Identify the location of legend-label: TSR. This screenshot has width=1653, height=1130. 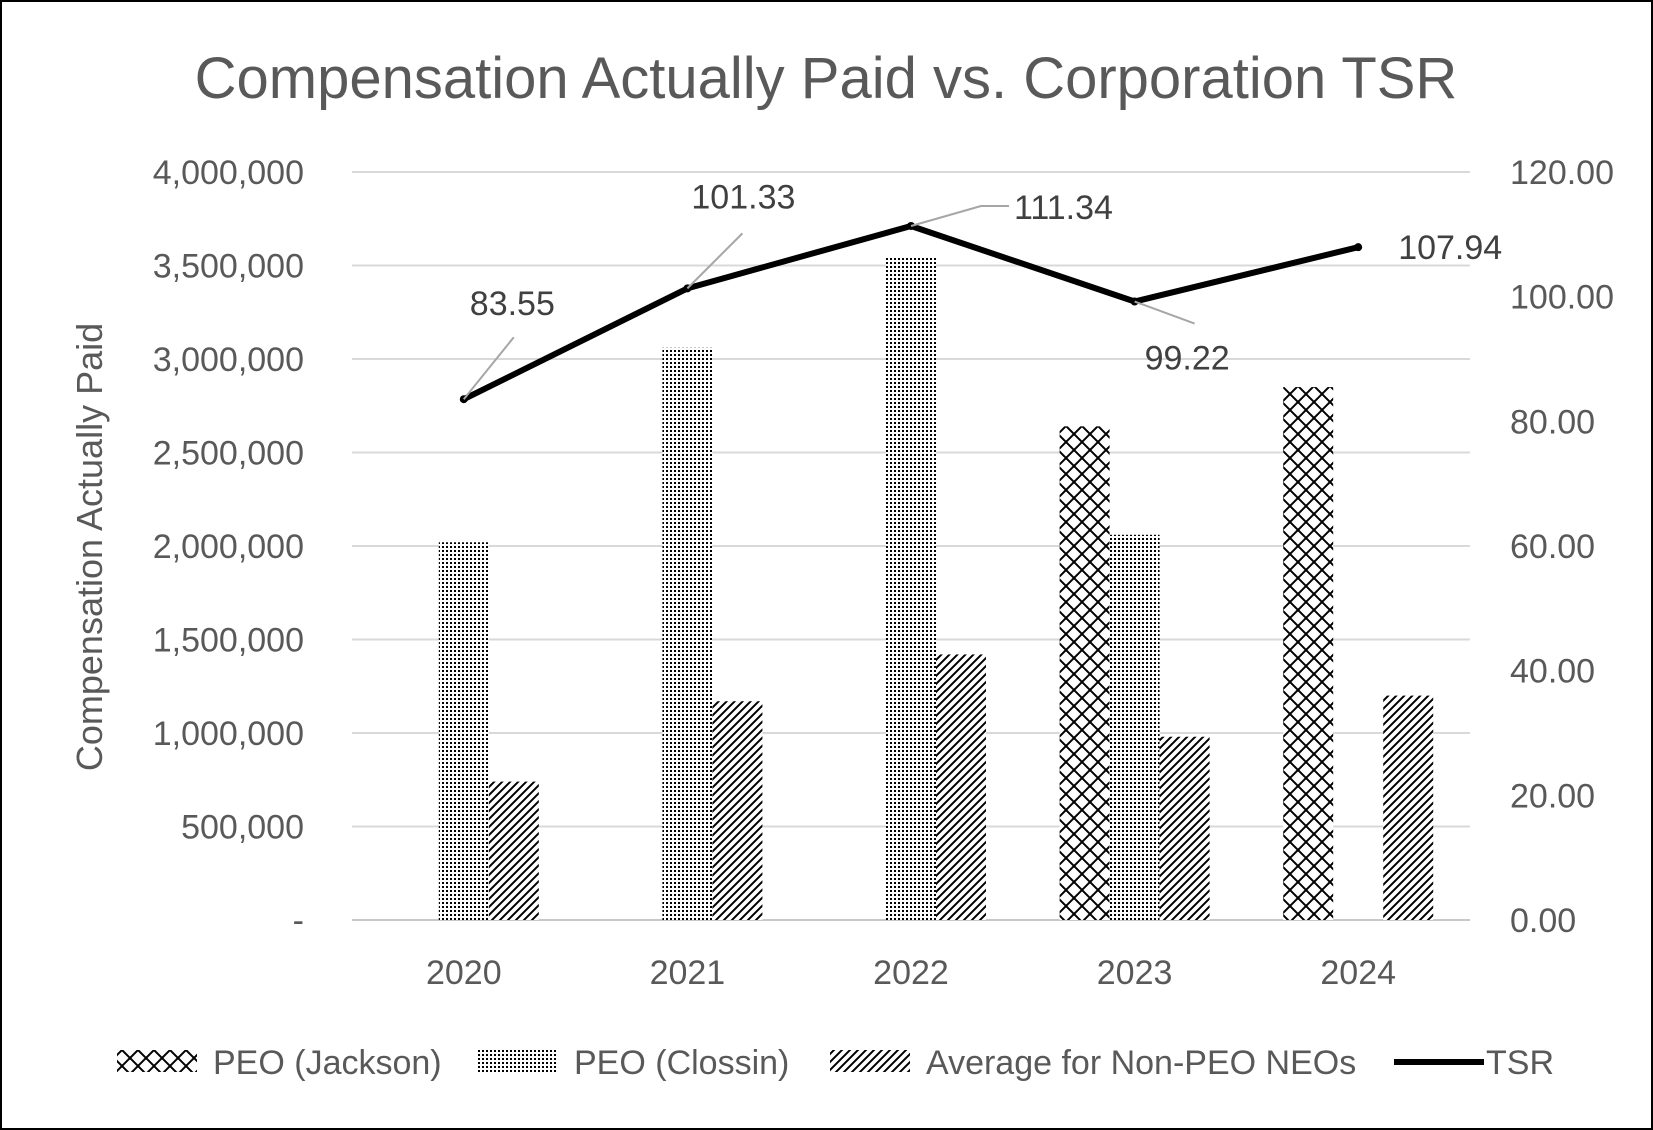
(1520, 1063).